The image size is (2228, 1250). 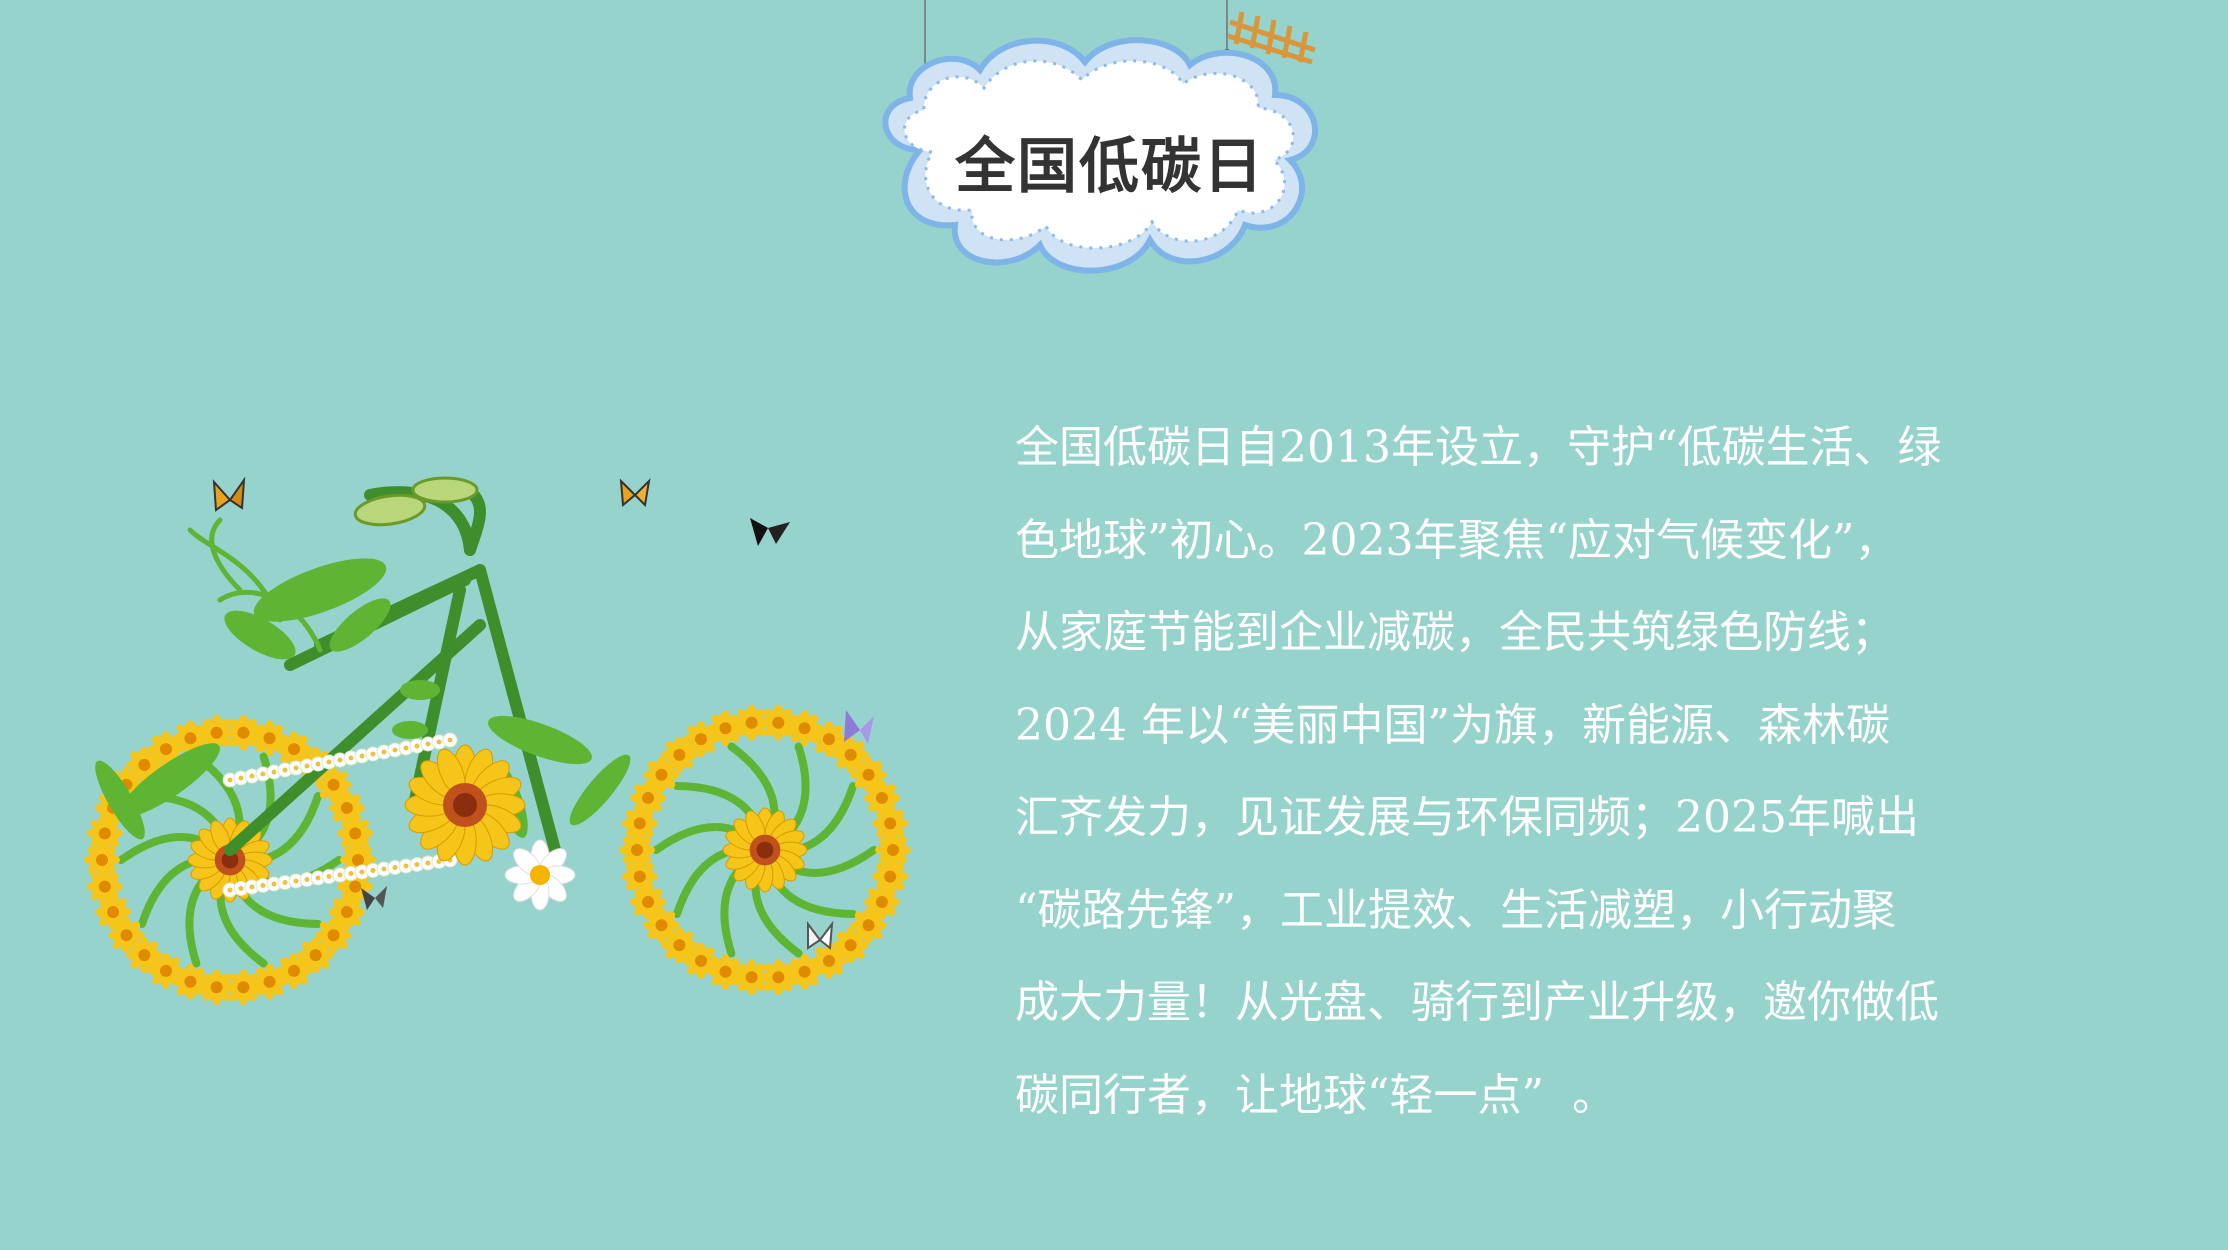 What do you see at coordinates (1315, 1095) in the screenshot?
I see `body-line: 碳同行者，让地球“轻一点” 。` at bounding box center [1315, 1095].